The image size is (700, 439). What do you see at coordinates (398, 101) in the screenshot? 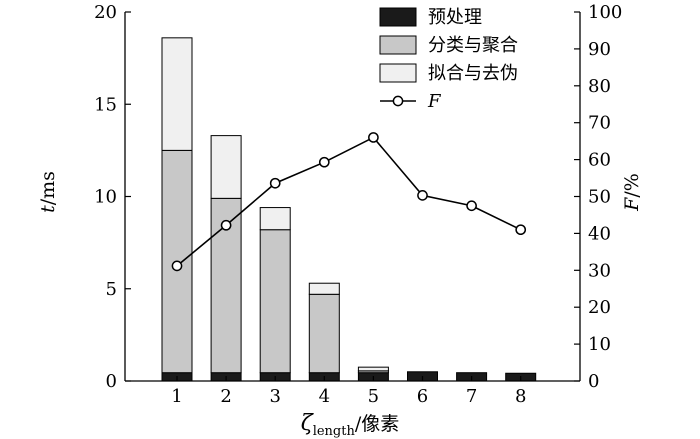
I see `legend-marker-f` at bounding box center [398, 101].